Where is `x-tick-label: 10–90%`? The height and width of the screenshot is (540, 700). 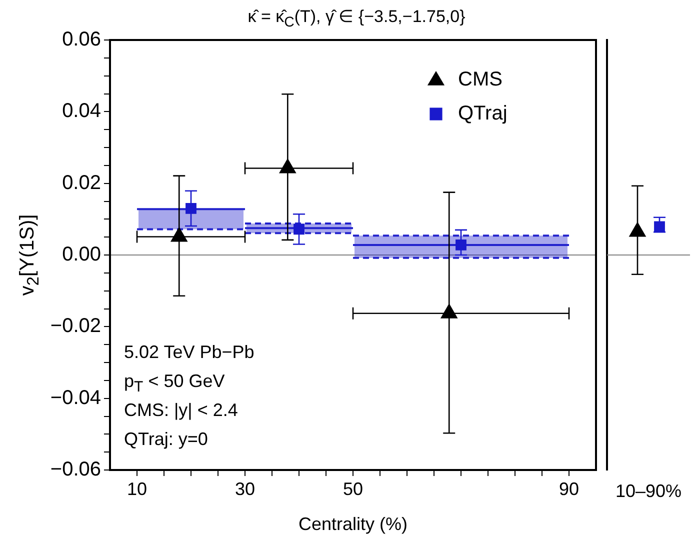
x-tick-label: 10–90% is located at coordinates (648, 490).